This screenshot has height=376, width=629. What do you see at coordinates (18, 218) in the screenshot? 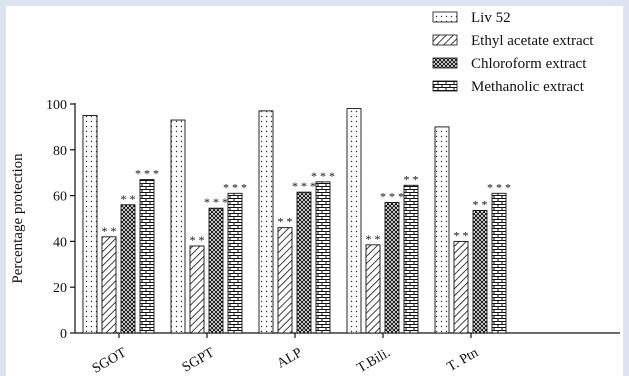
I see `y-axis-label: Percentage protection` at bounding box center [18, 218].